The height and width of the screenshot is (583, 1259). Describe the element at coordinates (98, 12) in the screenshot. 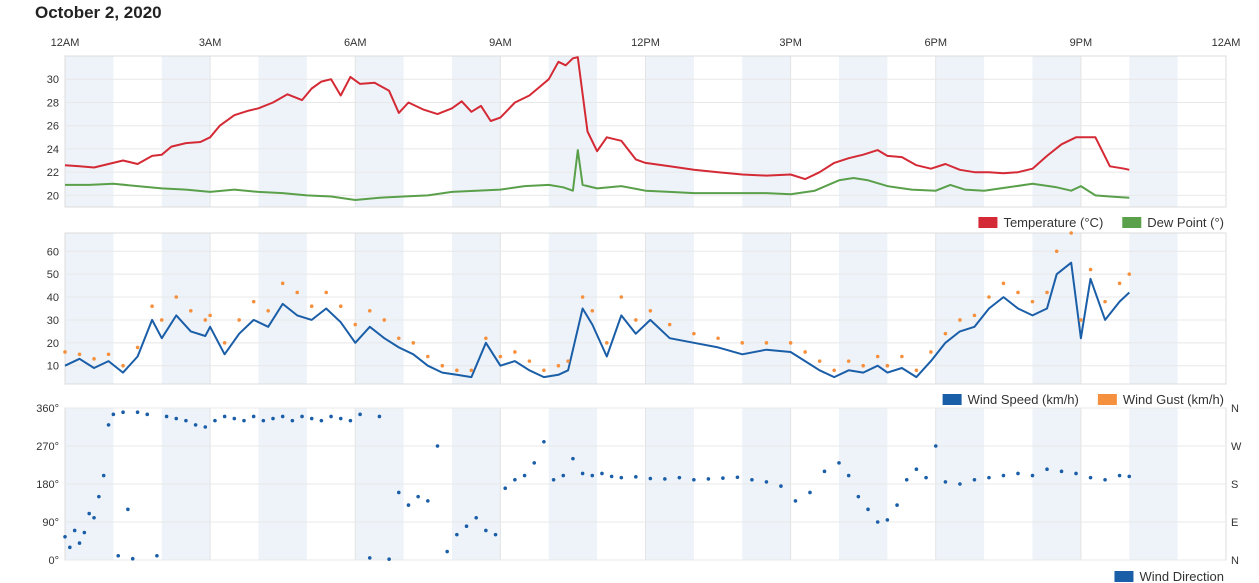

I see `page-title: October 2, 2020` at that location.